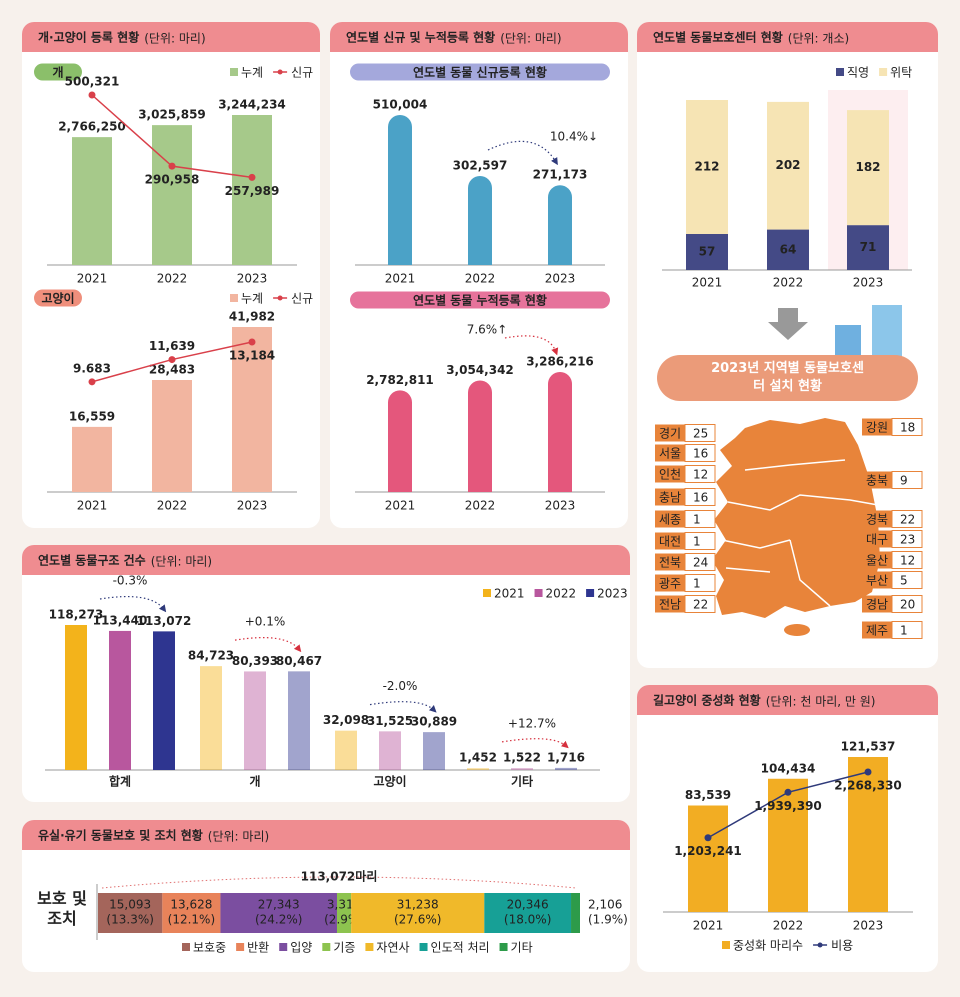 This screenshot has height=997, width=960. I want to click on bar-value-label: 1,716, so click(566, 757).